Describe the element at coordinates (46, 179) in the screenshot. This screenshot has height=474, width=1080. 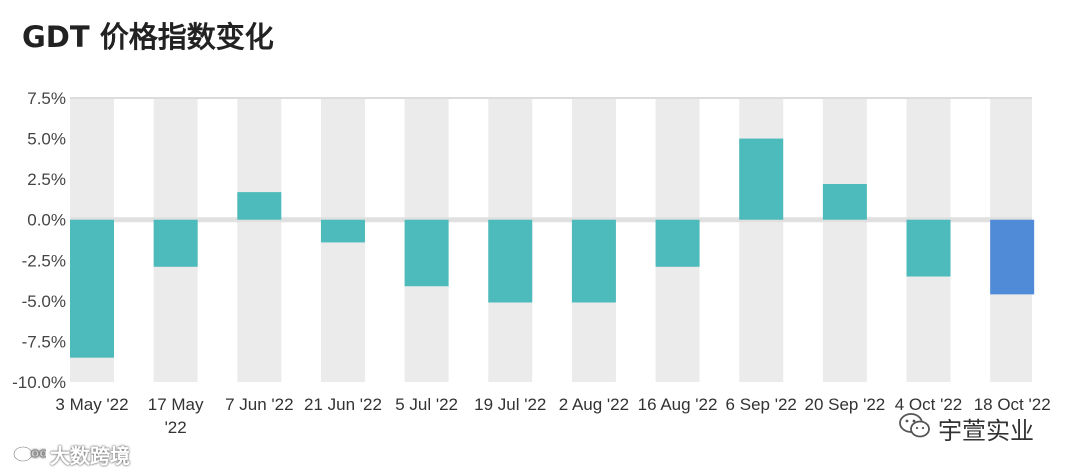
I see `y-tick-label: 2.5%` at that location.